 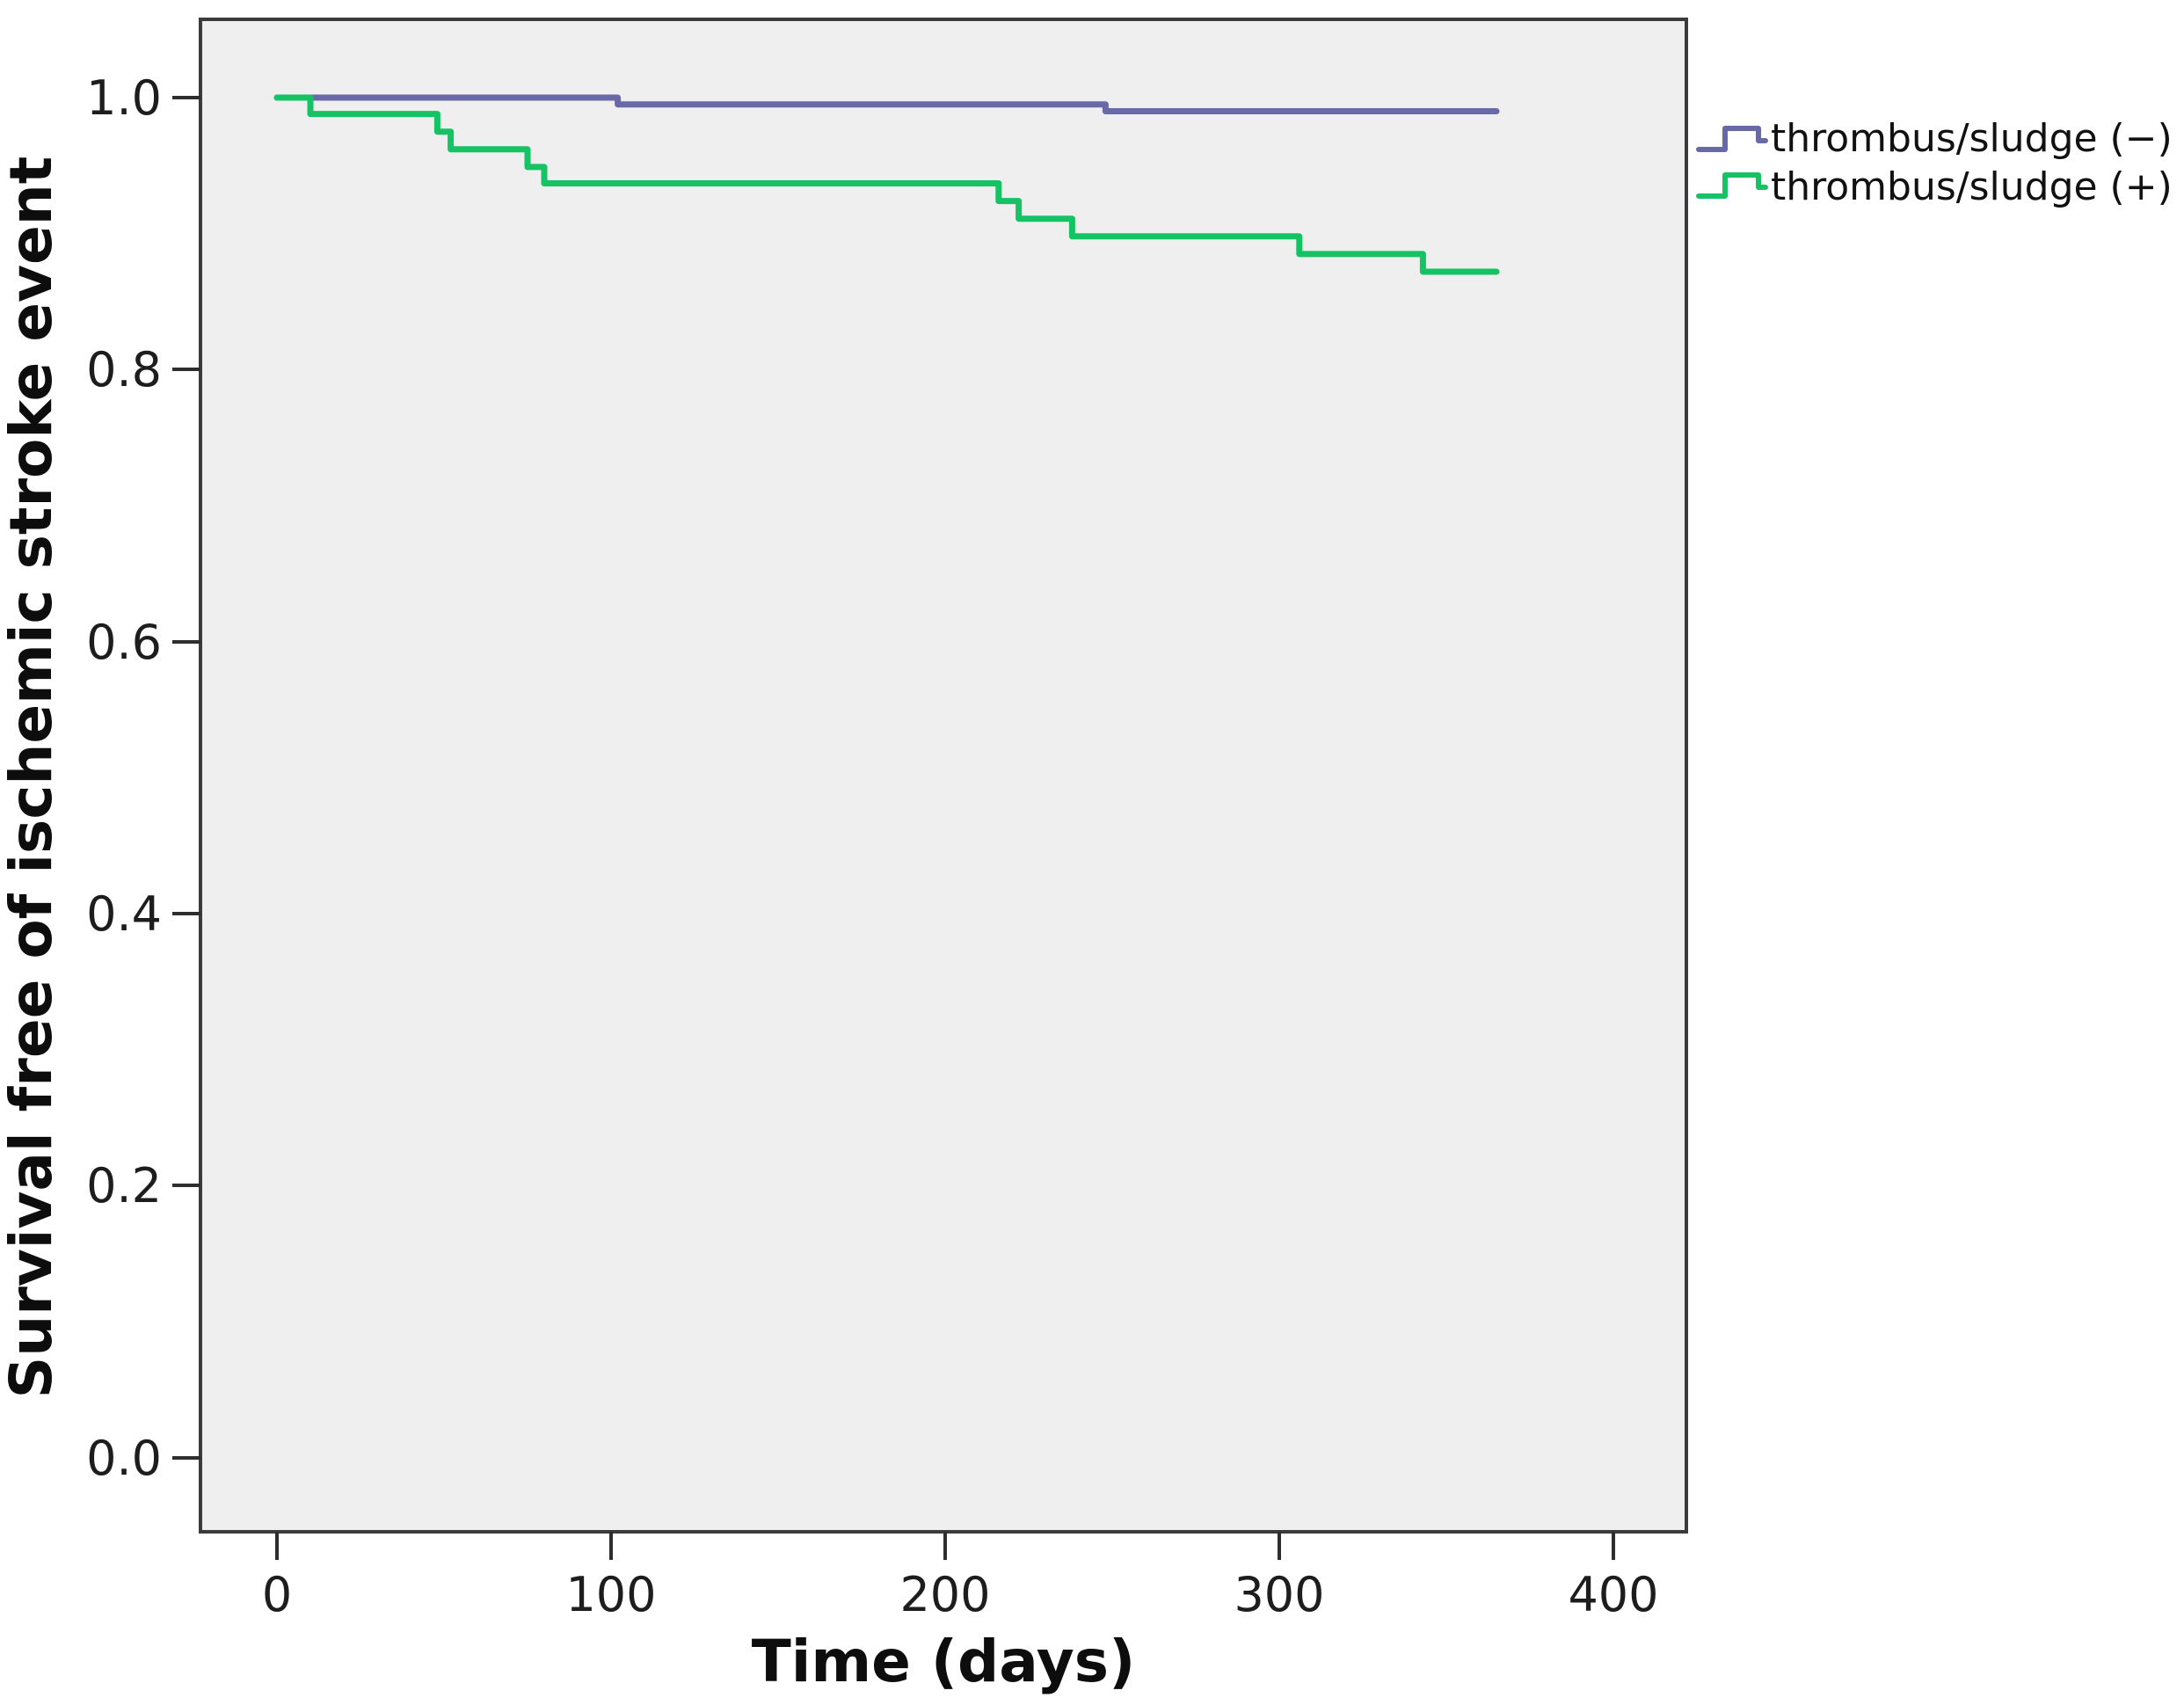 I want to click on y-tick-label: 0.2, so click(x=124, y=1185).